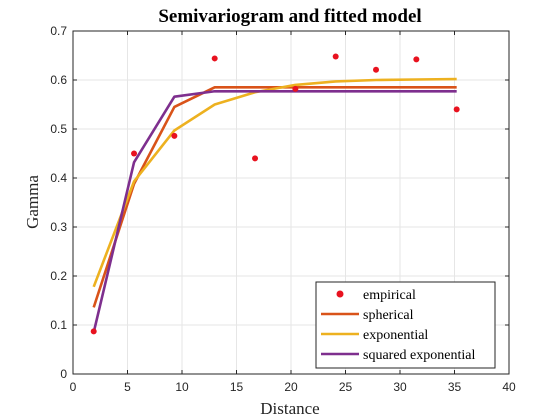 The width and height of the screenshot is (560, 420). Describe the element at coordinates (73, 387) in the screenshot. I see `x-tick-label: 0` at that location.